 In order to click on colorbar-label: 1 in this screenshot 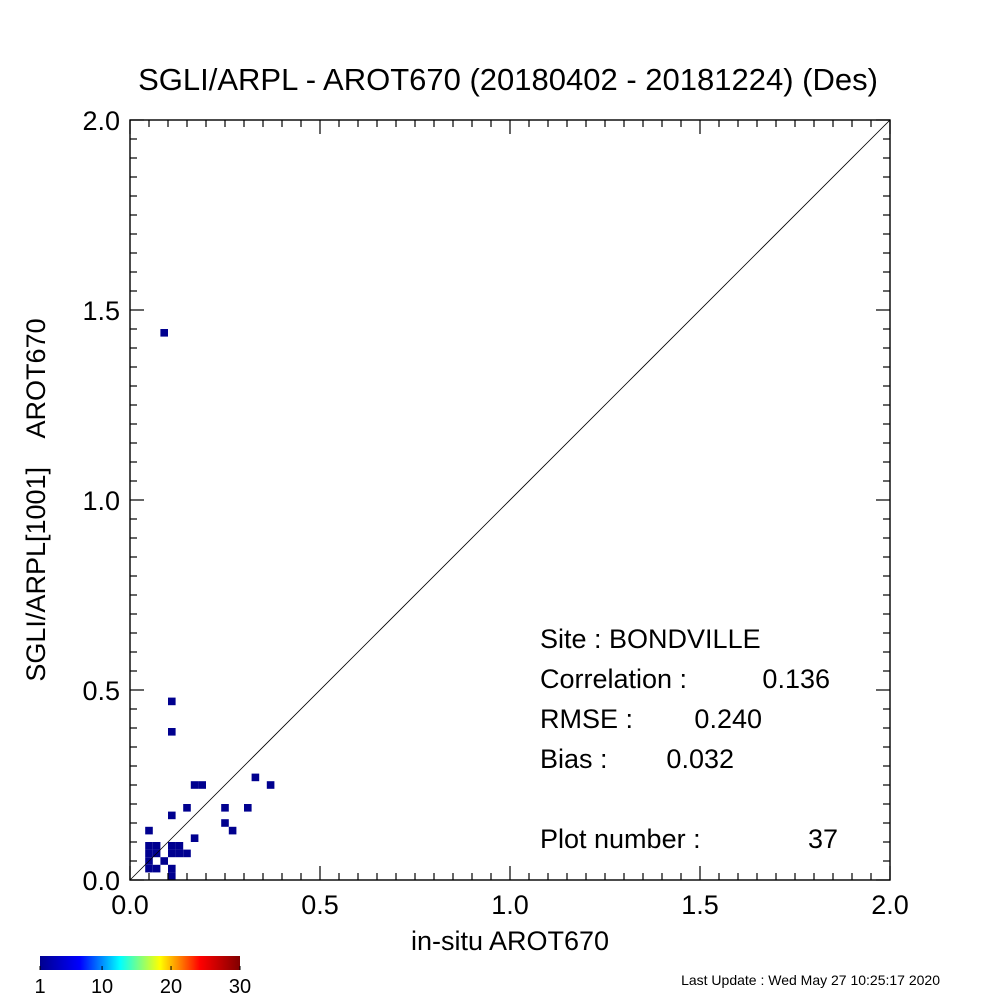, I will do `click(39, 987)`.